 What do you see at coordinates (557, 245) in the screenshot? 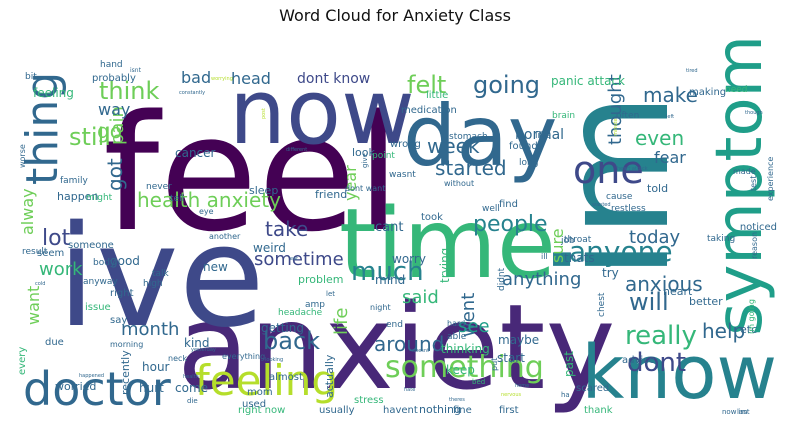
I see `word-sure: sure` at bounding box center [557, 245].